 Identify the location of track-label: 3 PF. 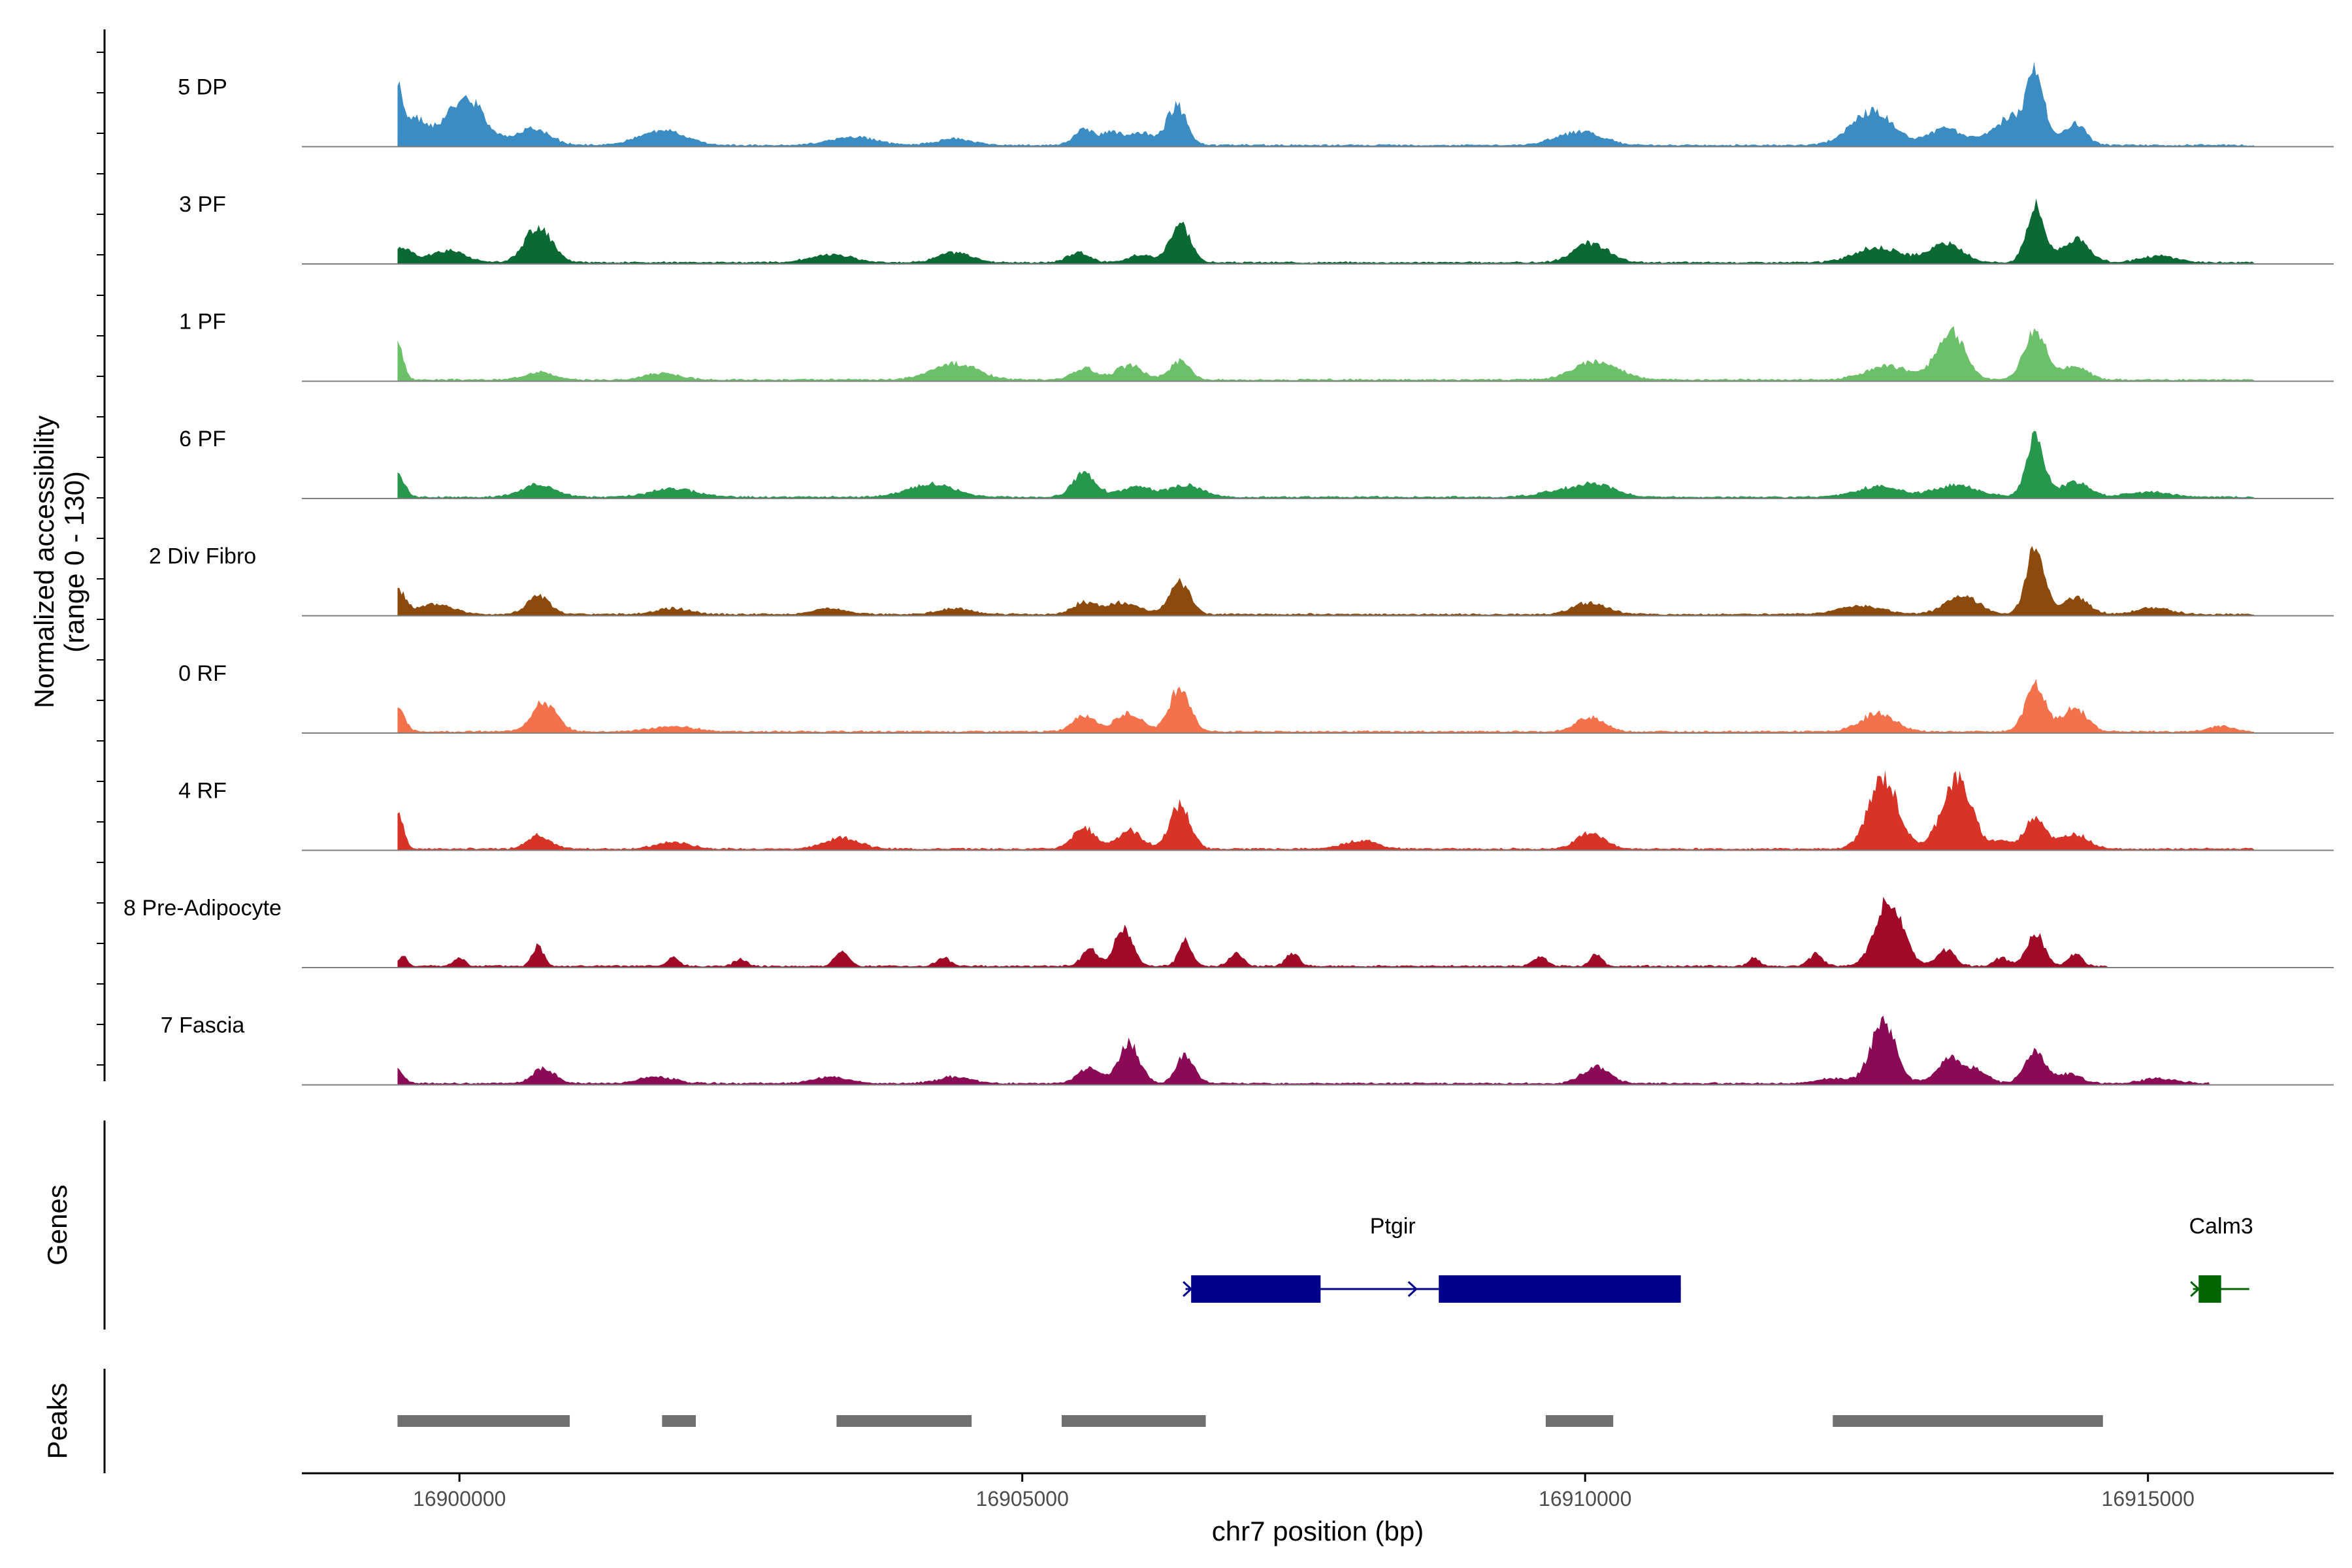
(202, 204).